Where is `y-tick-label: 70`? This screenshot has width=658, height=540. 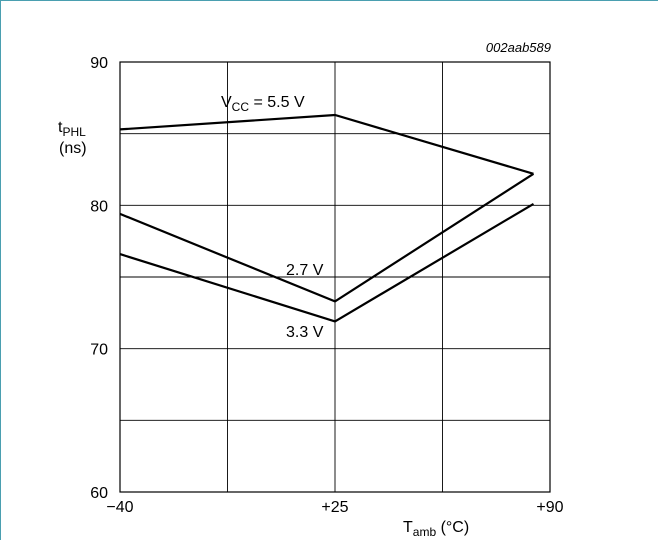
y-tick-label: 70 is located at coordinates (99, 350).